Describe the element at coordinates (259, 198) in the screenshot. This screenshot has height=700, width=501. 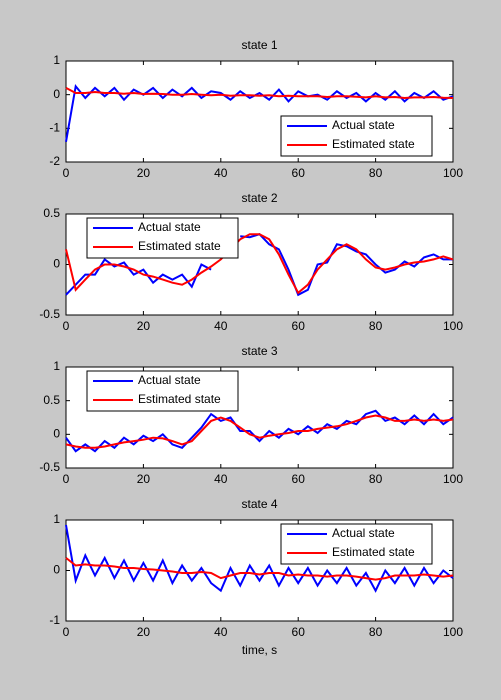
I see `chart-title: state 2` at that location.